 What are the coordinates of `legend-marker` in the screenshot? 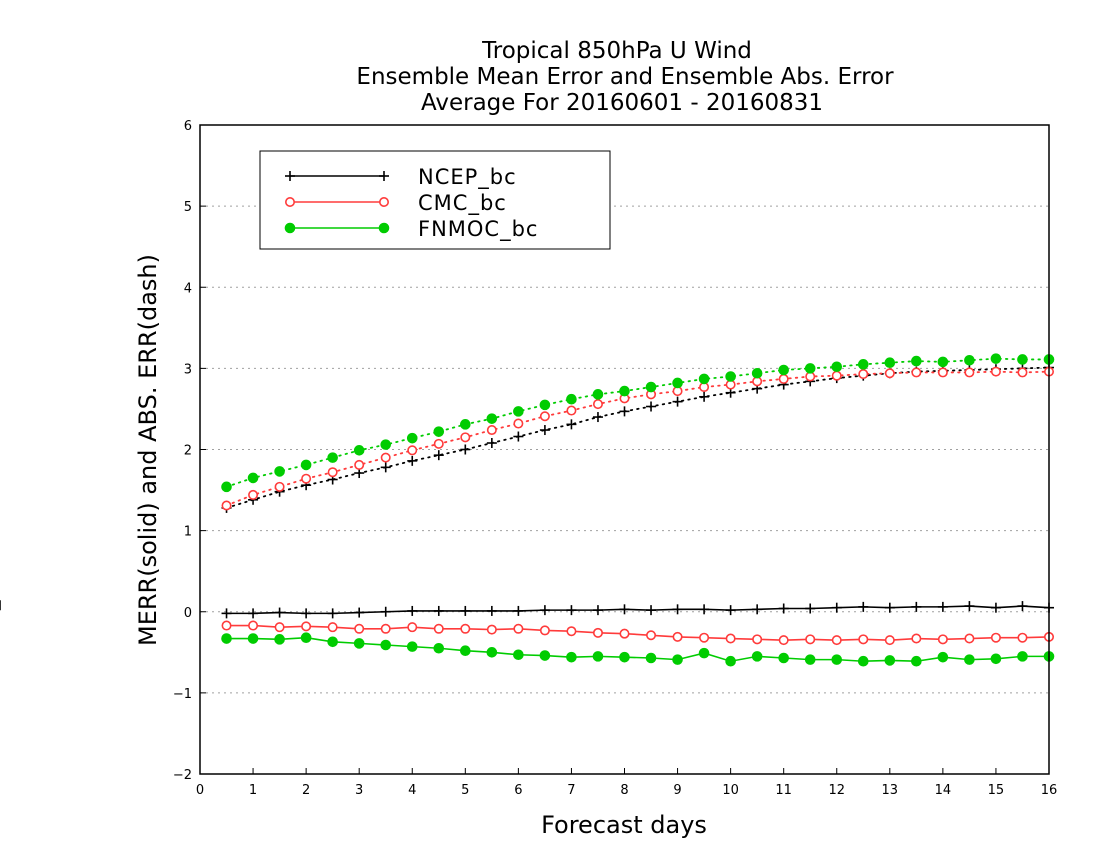 It's located at (289, 202).